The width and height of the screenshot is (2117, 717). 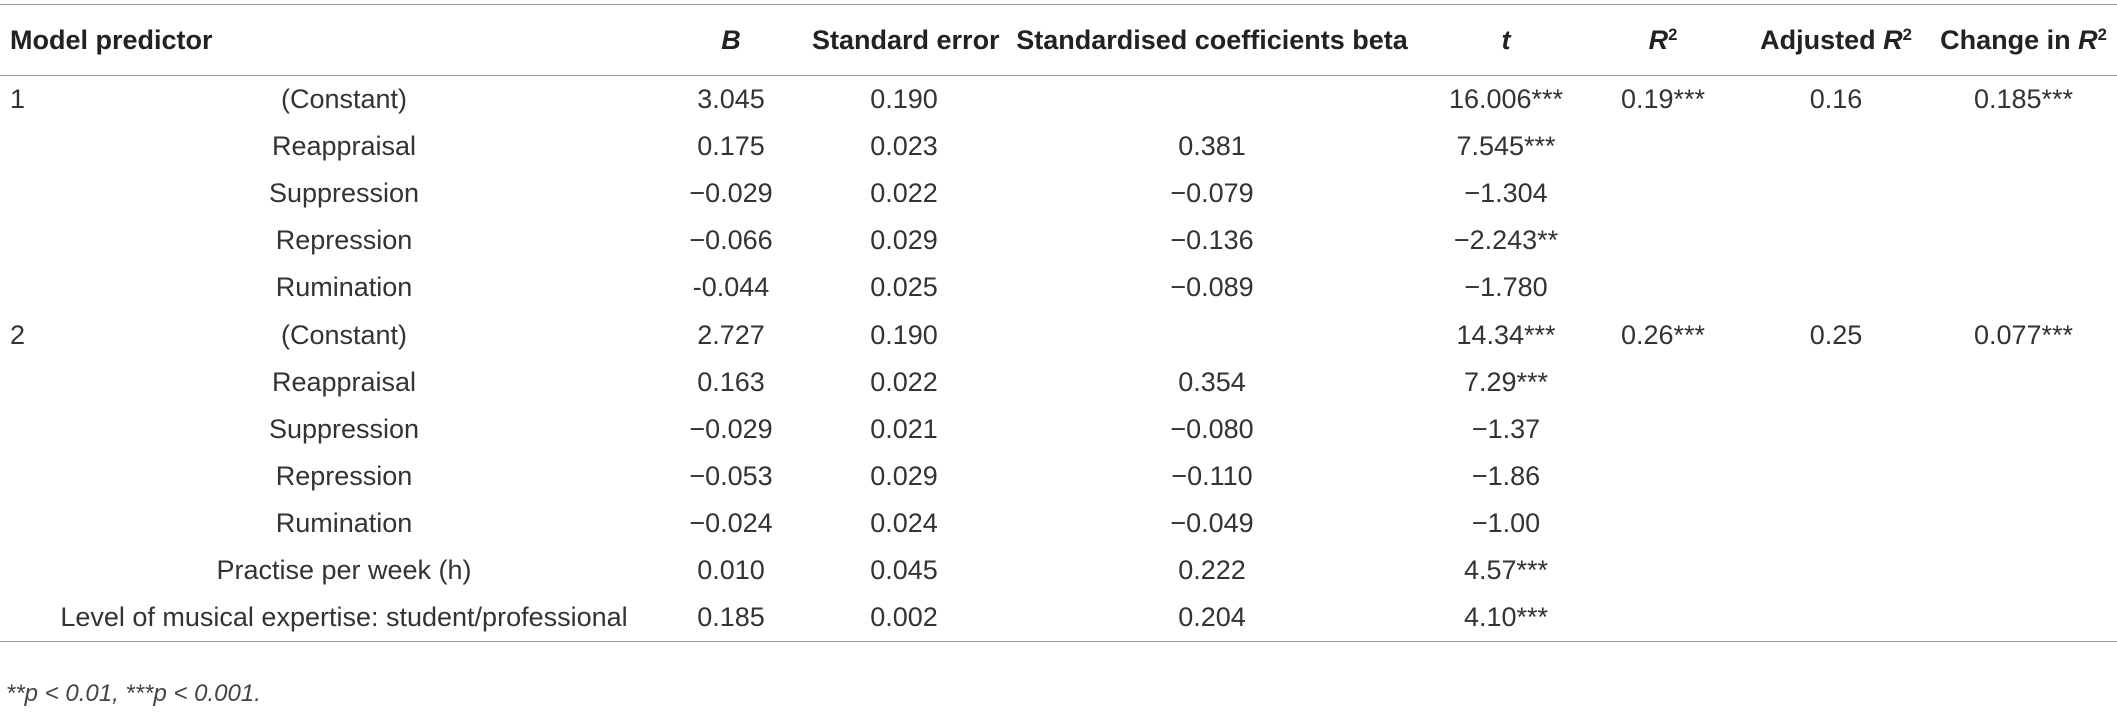 What do you see at coordinates (731, 523) in the screenshot?
I see `cell-b: −0.024` at bounding box center [731, 523].